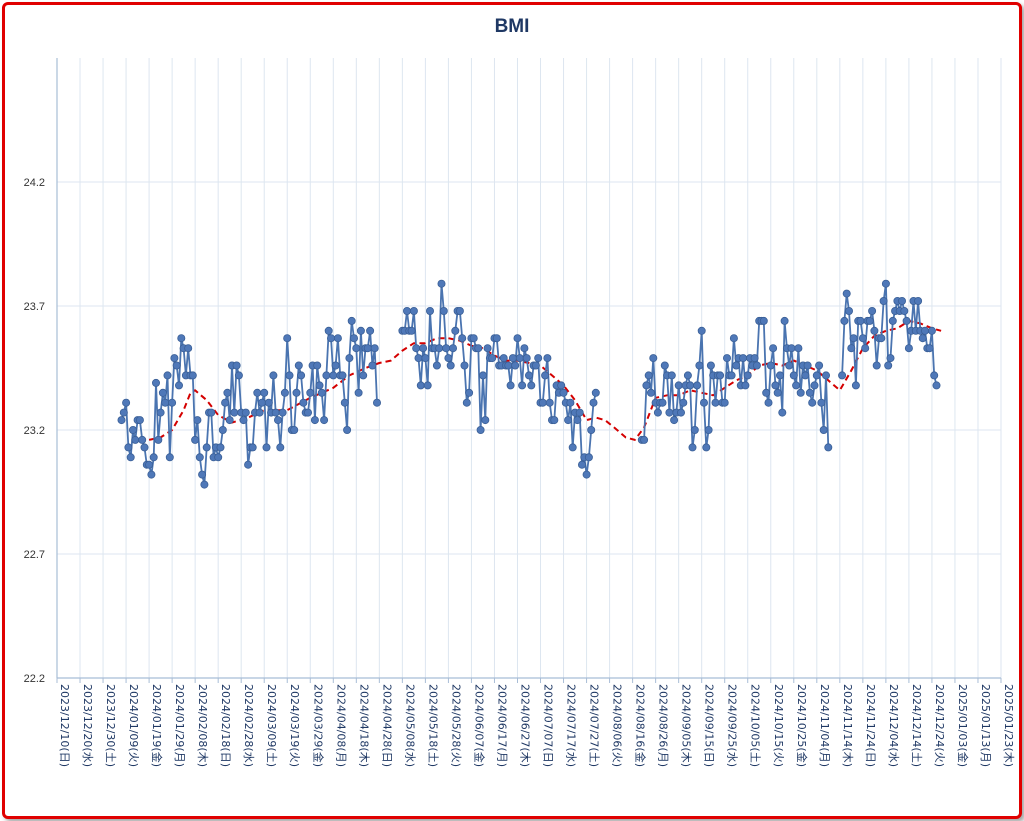 The height and width of the screenshot is (821, 1024). What do you see at coordinates (340, 725) in the screenshot?
I see `x-tick-label: 2024/04/08(月)` at bounding box center [340, 725].